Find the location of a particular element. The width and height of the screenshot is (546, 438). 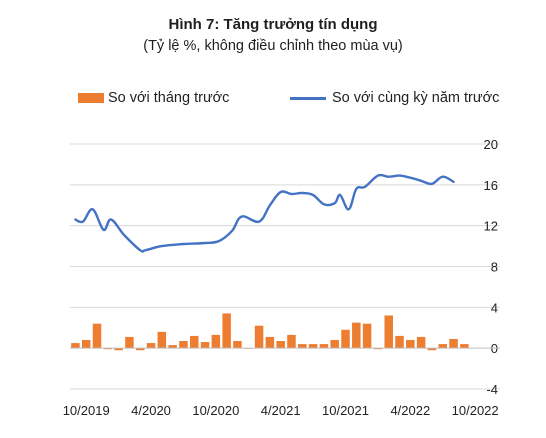

legend-line-swatch is located at coordinates (308, 98).